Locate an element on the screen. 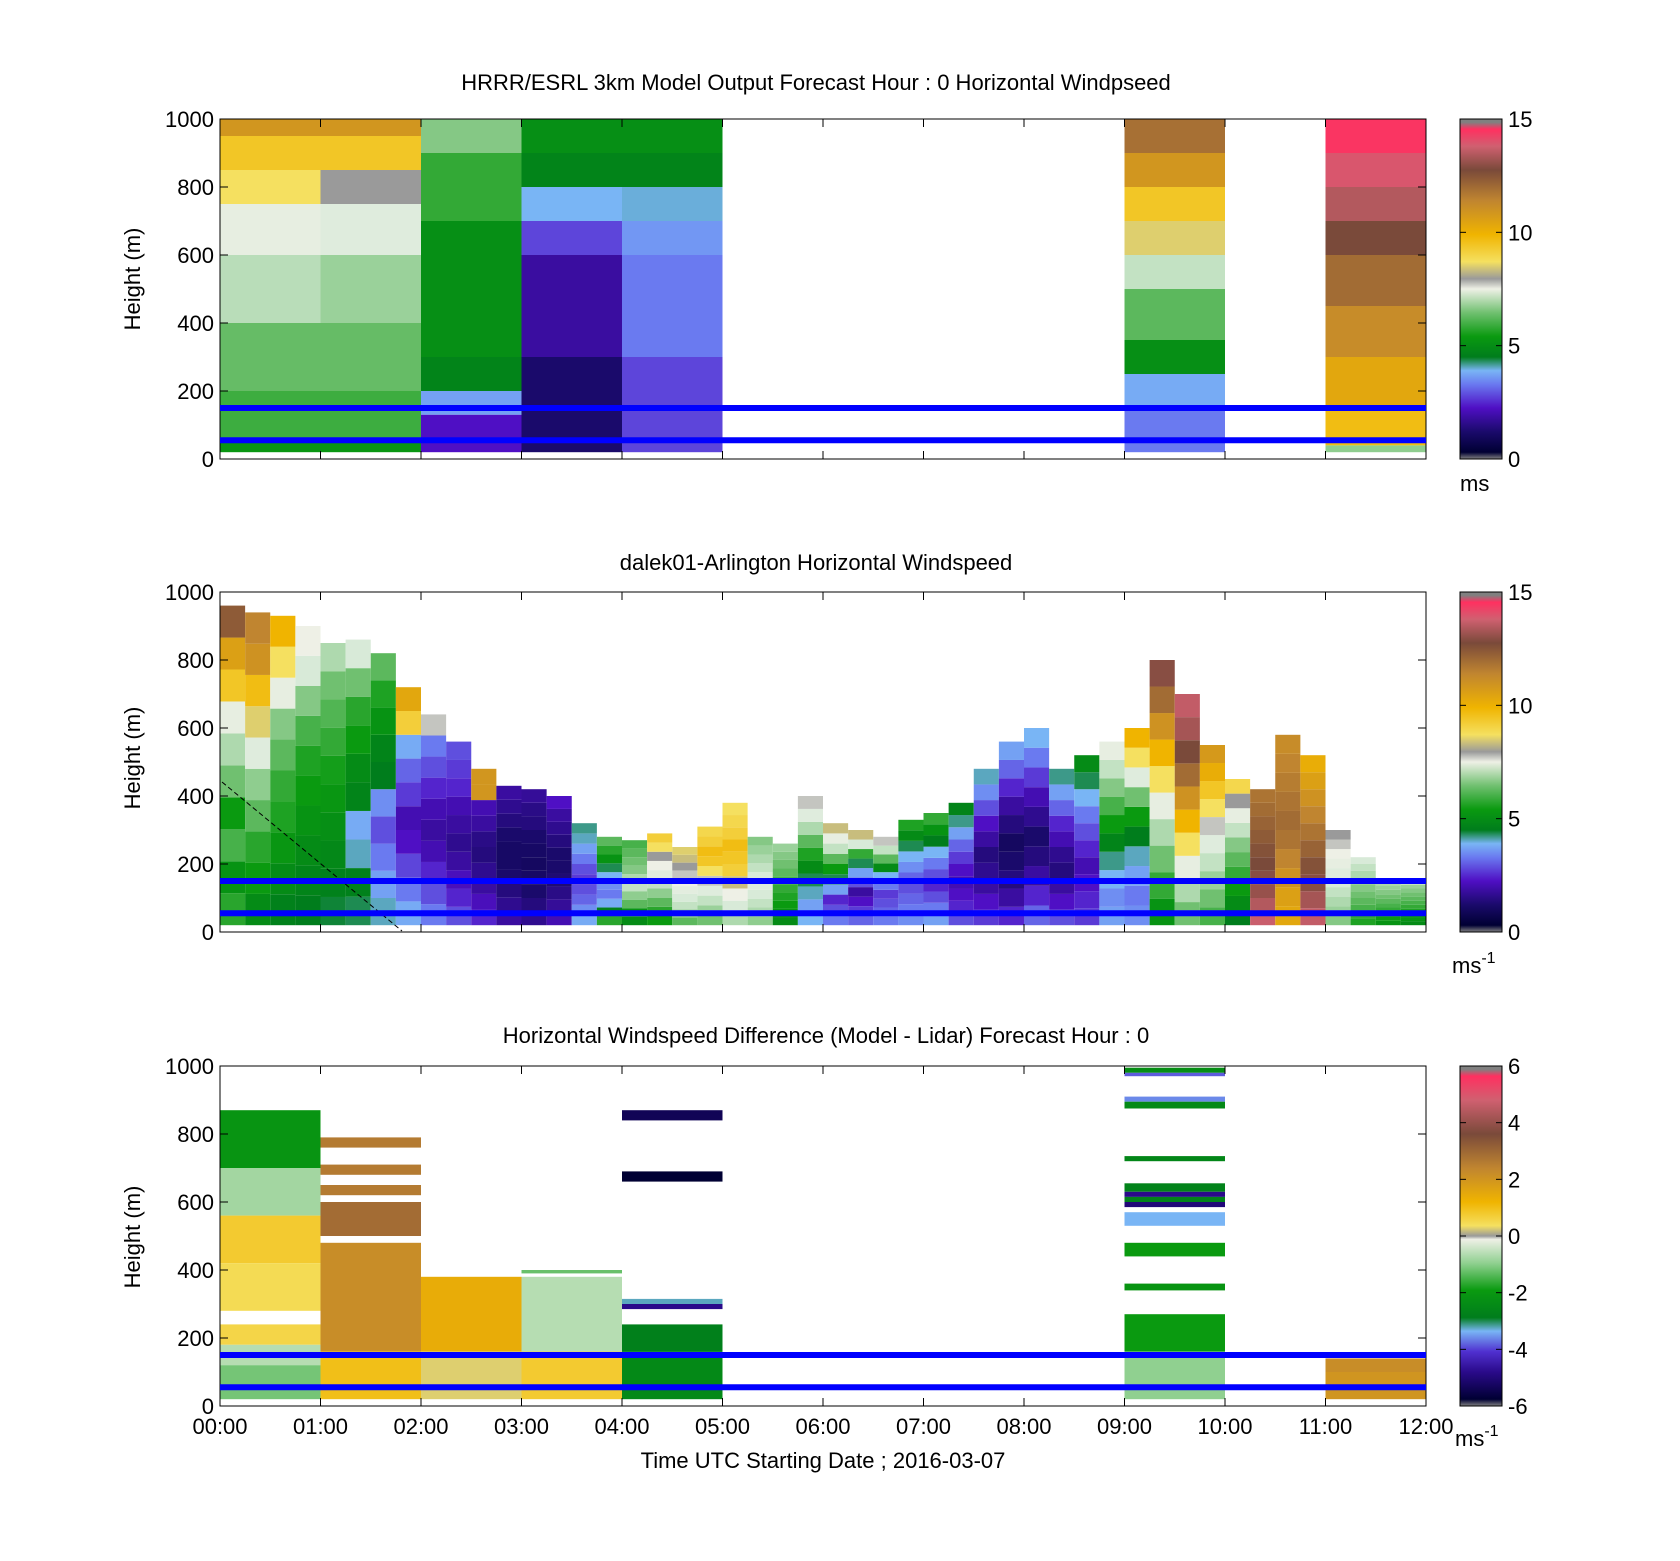  panel-model-colorbar-ticks: 0 5 10 15 is located at coordinates (1496, 289).